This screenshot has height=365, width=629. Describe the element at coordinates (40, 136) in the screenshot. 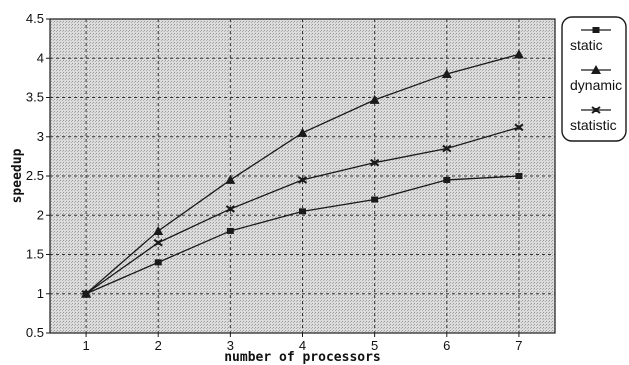

I see `y-tick-label: 3` at that location.